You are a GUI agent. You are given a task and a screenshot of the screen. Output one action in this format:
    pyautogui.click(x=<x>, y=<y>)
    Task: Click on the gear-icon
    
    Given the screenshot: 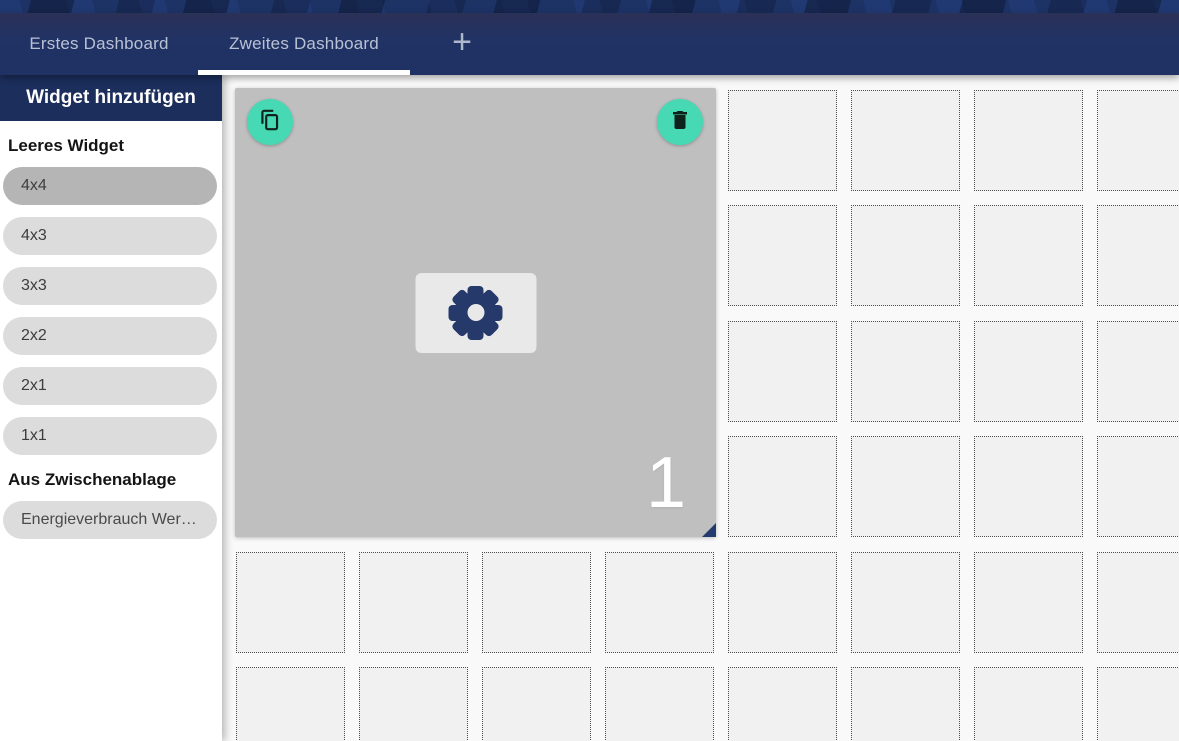 What is the action you would take?
    pyautogui.click(x=475, y=312)
    